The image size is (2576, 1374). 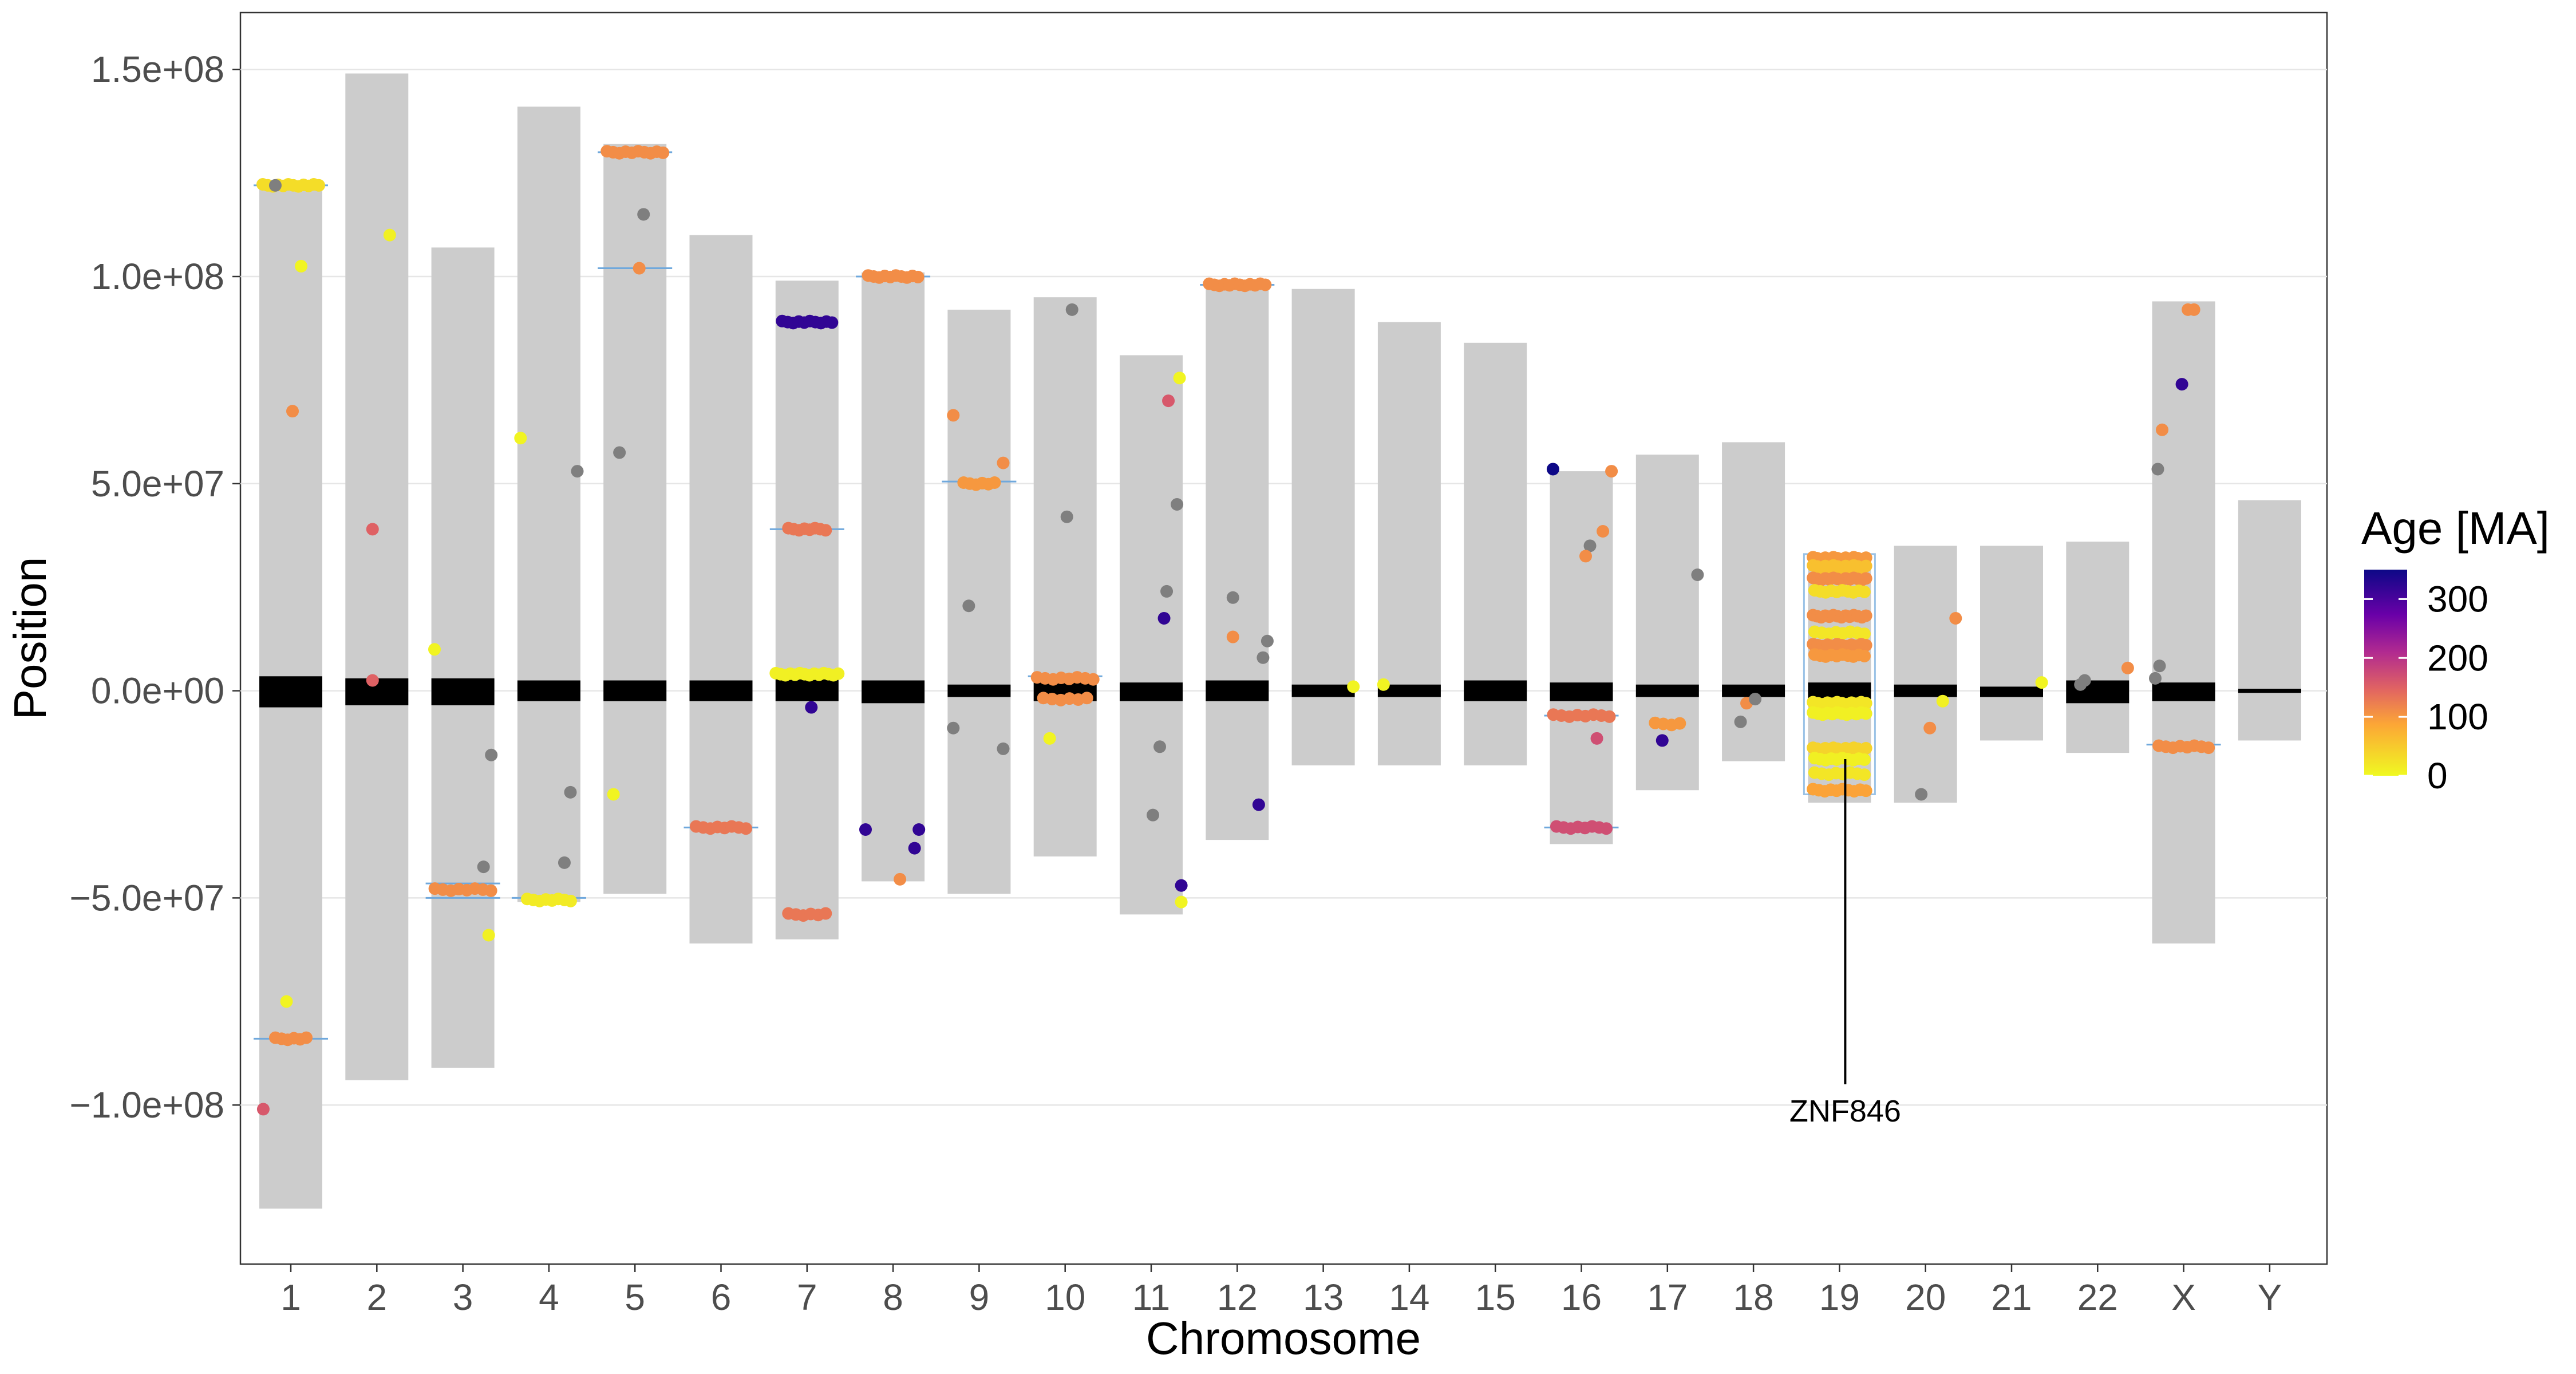 I want to click on x-tick-label: 8, so click(x=893, y=1297).